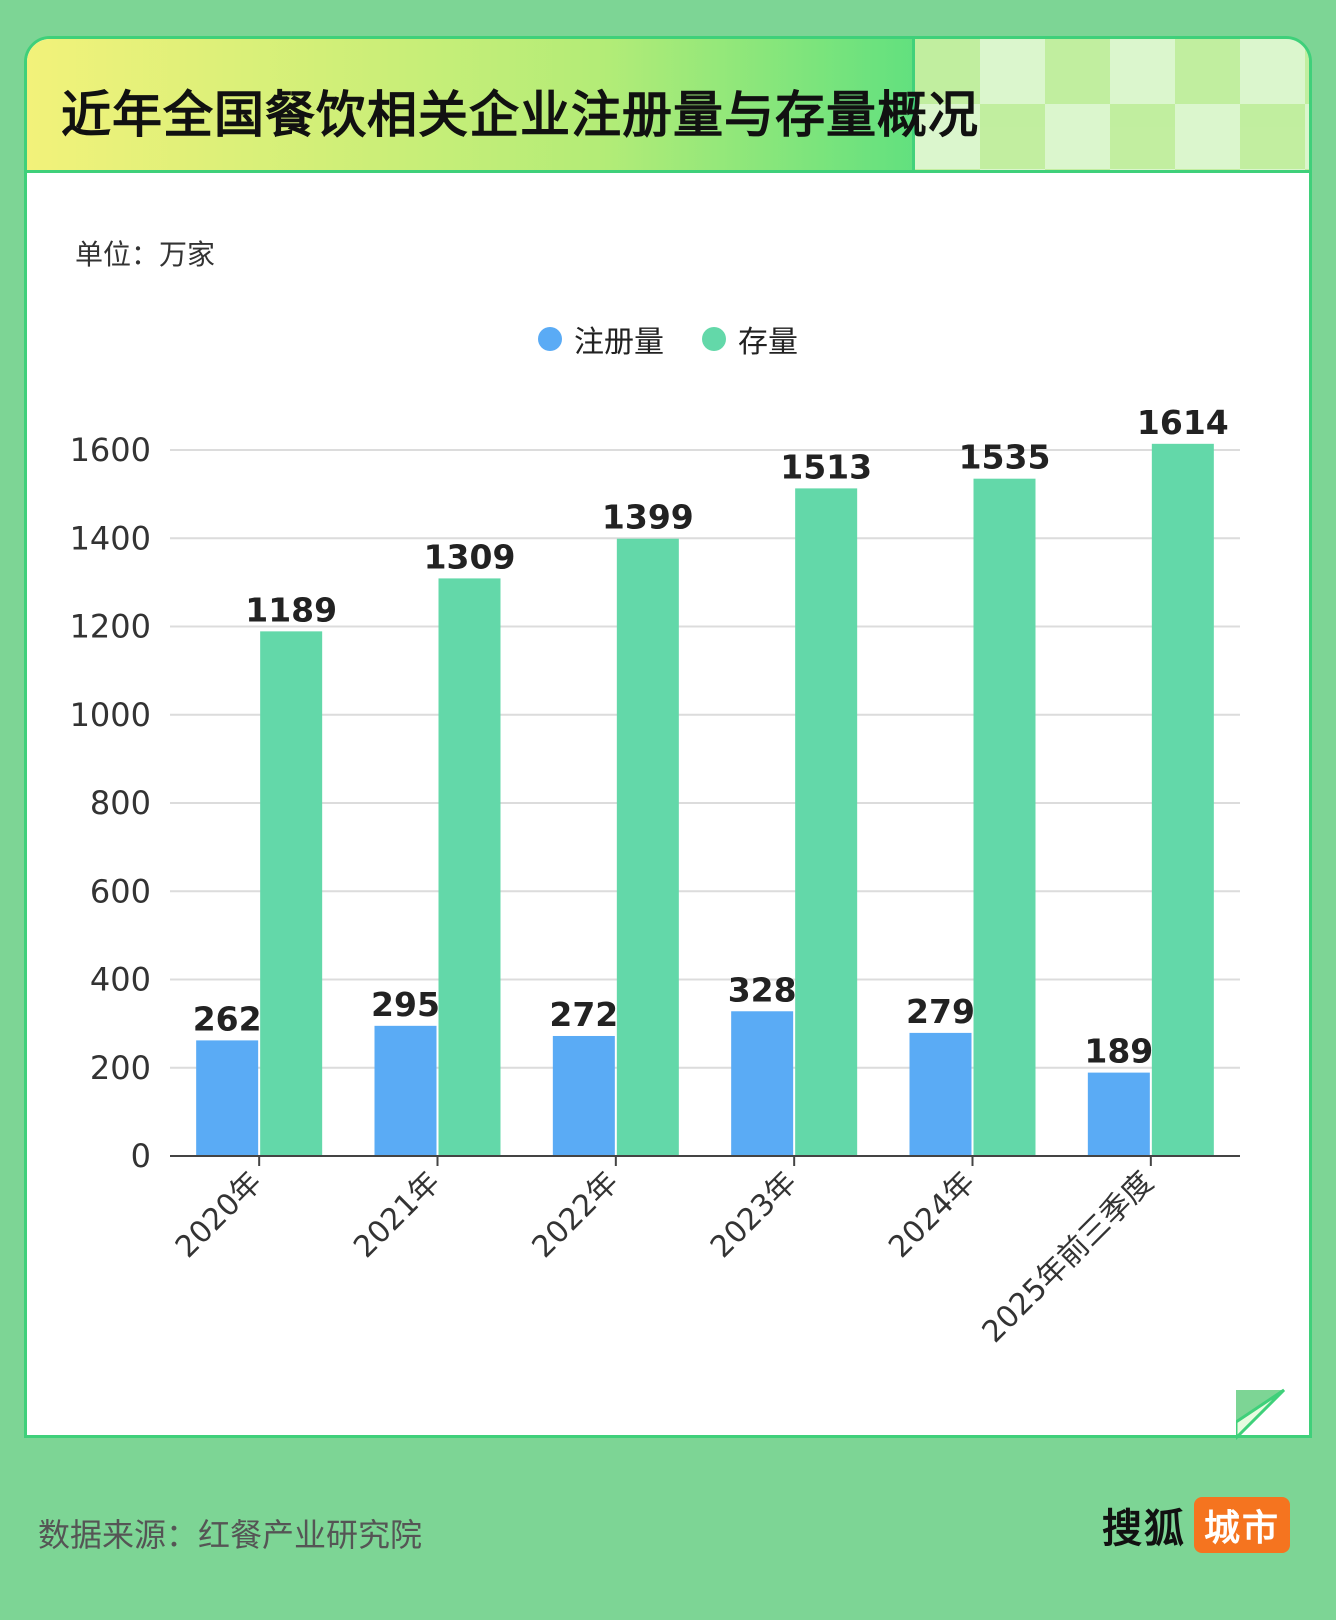  I want to click on y-tick-label: 1600, so click(110, 450).